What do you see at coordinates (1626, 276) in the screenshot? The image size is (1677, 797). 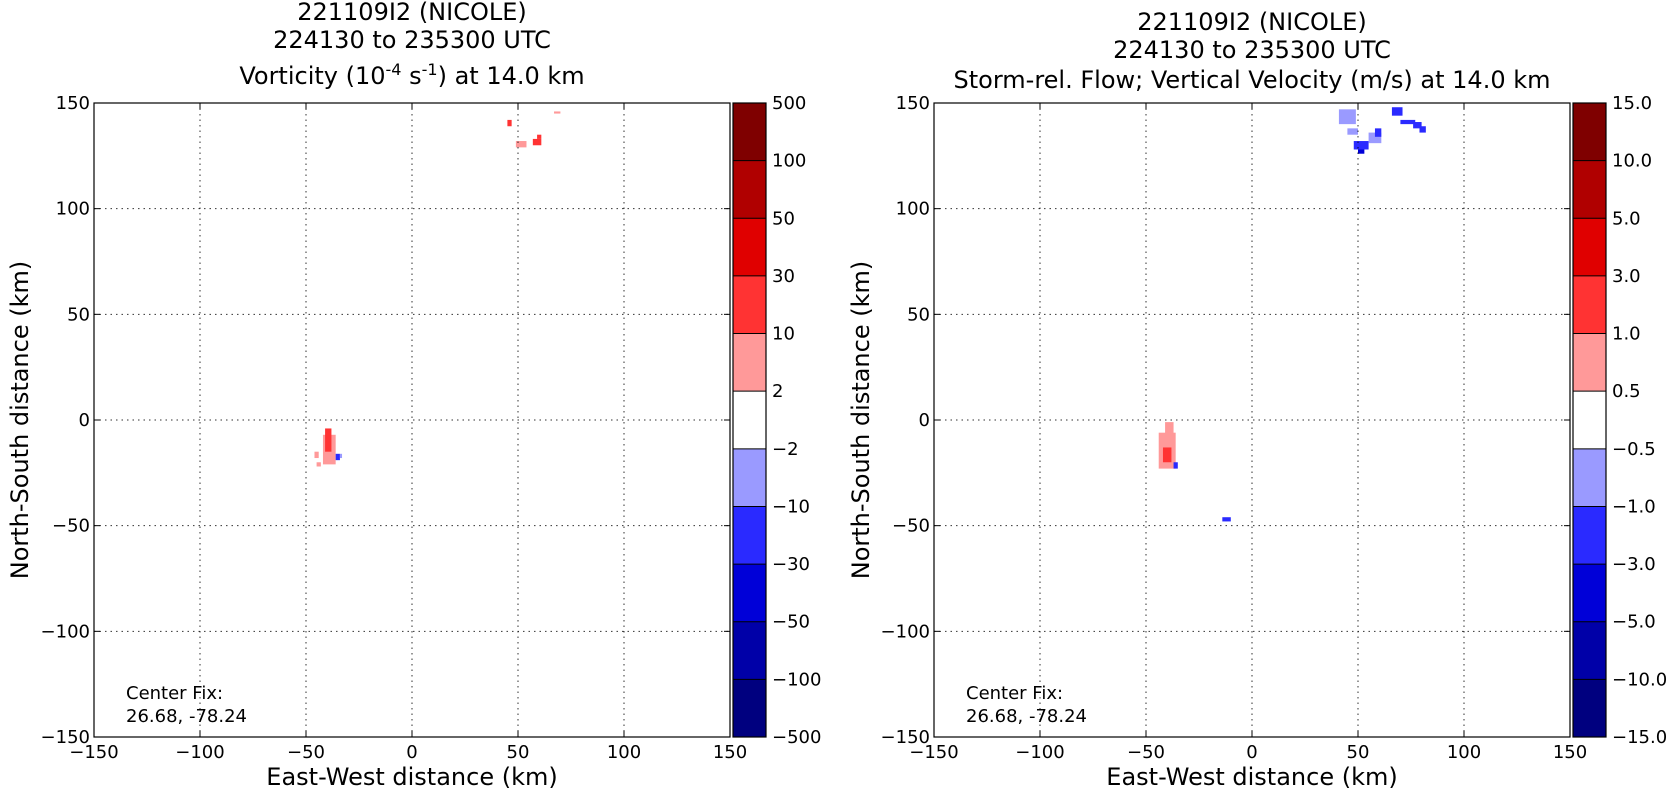 I see `colorbar-label: 3.0` at bounding box center [1626, 276].